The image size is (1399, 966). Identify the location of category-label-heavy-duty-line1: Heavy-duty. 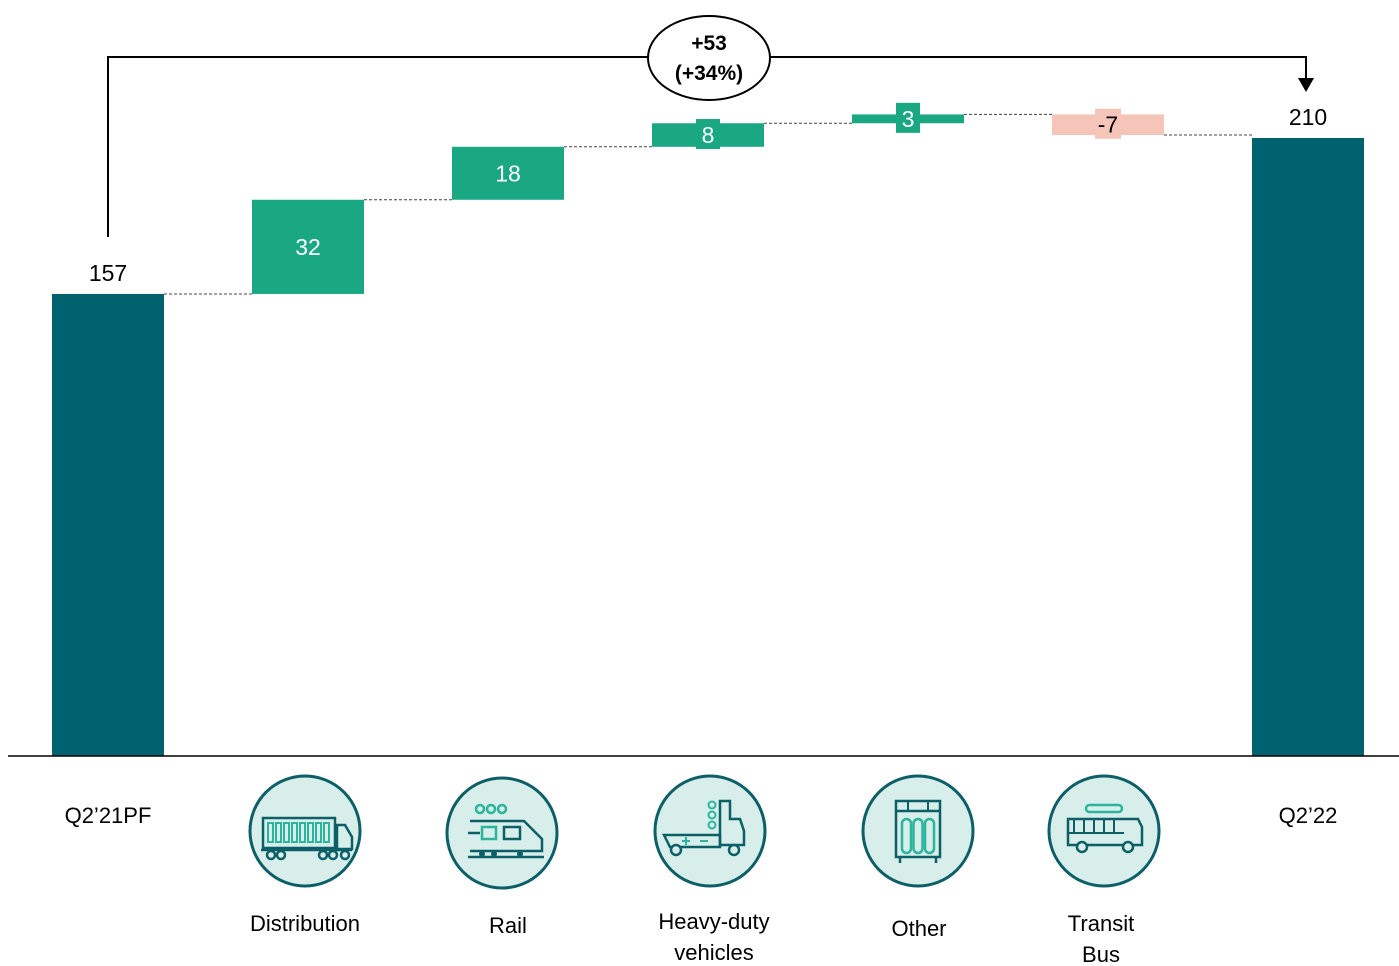
(713, 921).